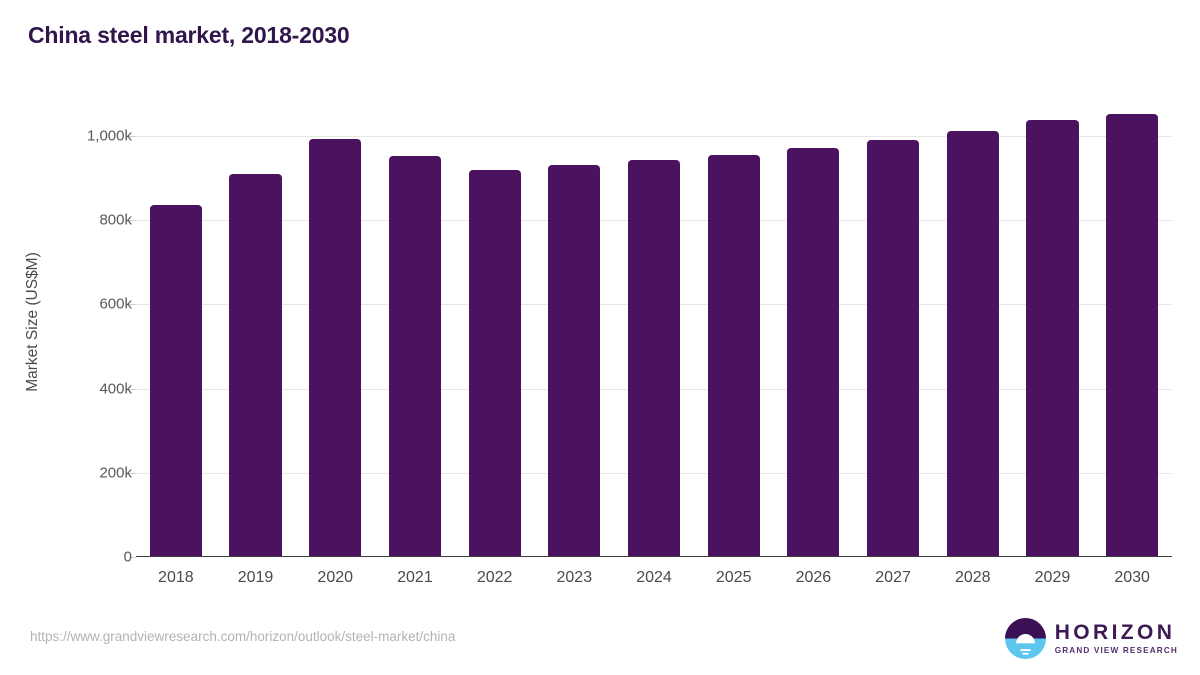 Image resolution: width=1200 pixels, height=675 pixels. I want to click on horizon-logo: HORIZON GRAND VIEW RESEARCH, so click(1091, 638).